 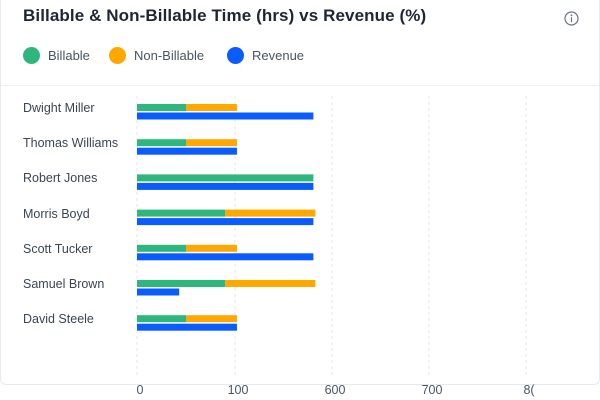 I want to click on legend-swatch-non-billable, so click(x=117, y=55).